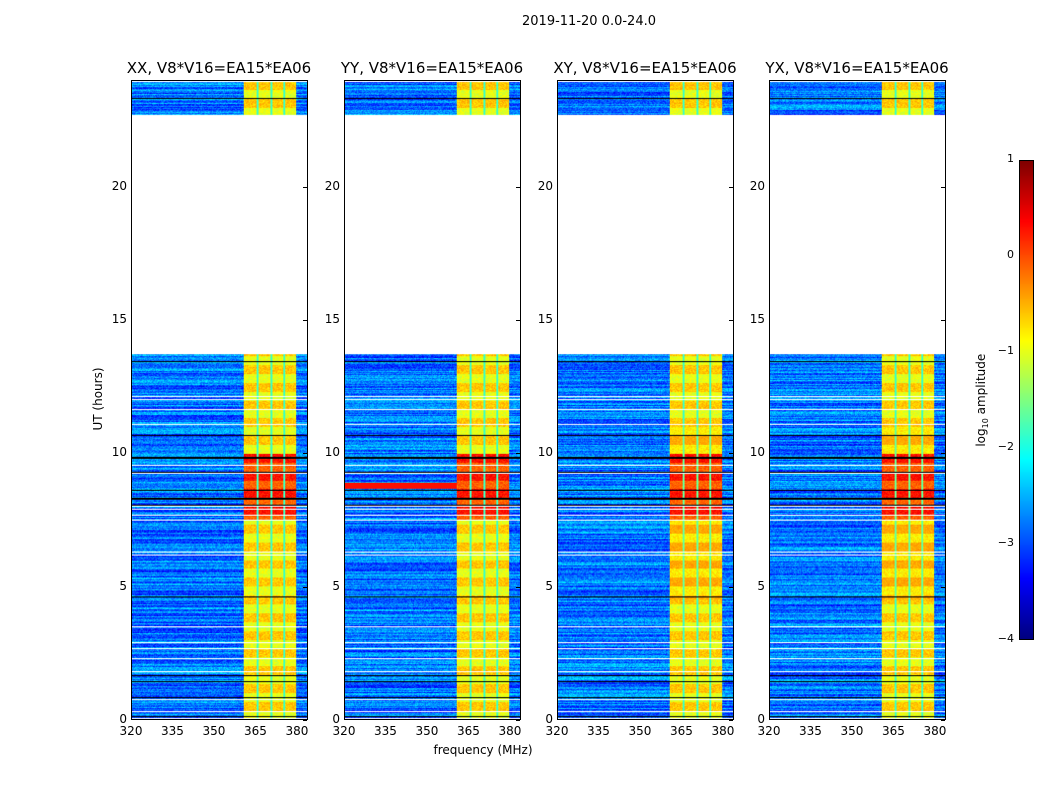 Image resolution: width=1050 pixels, height=800 pixels. I want to click on colorbar, so click(1026, 400).